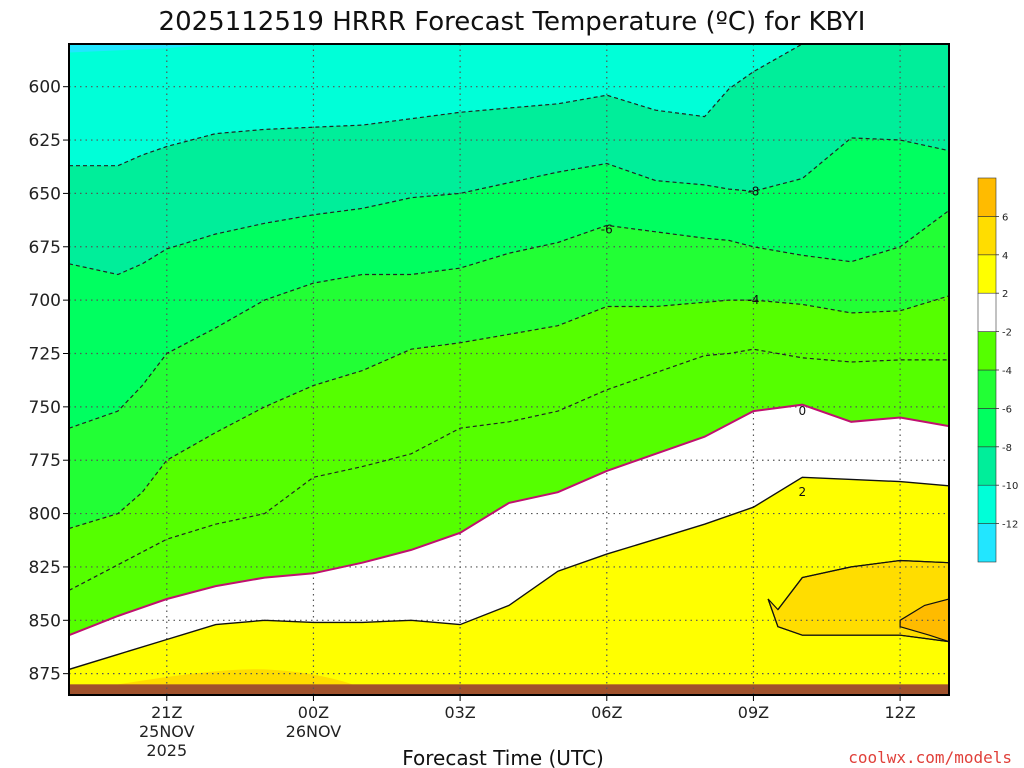  I want to click on x-tick-label: 00Z, so click(313, 712).